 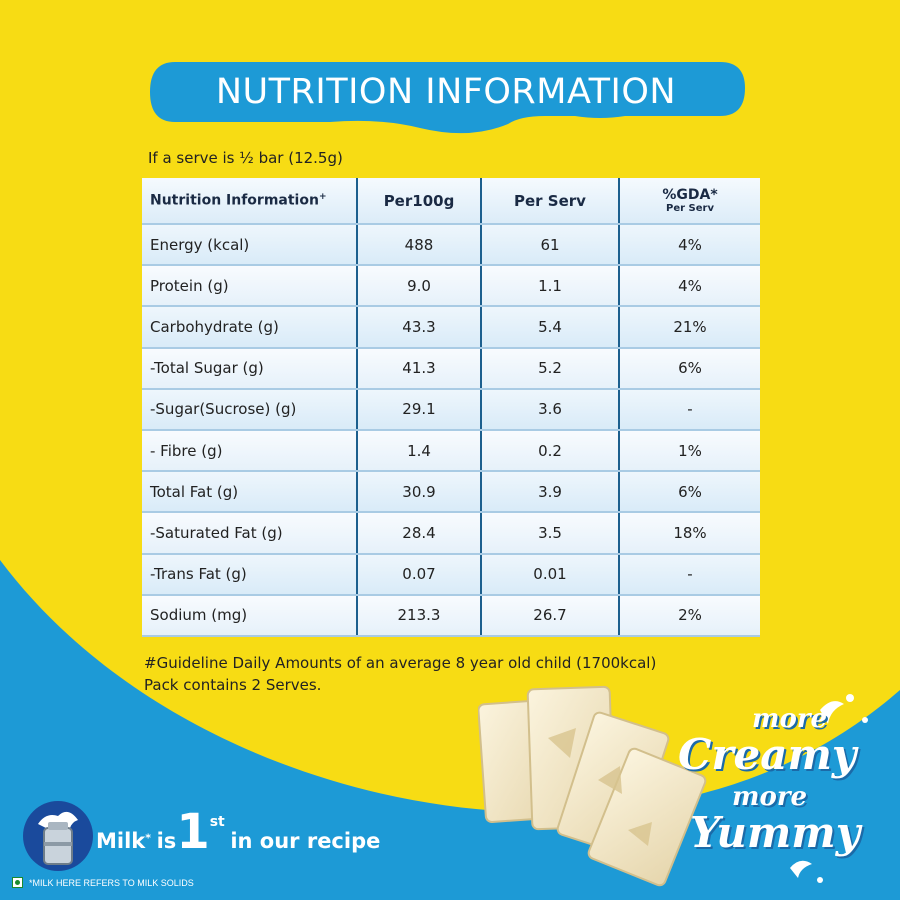 I want to click on cell-gda: 18%, so click(x=689, y=533).